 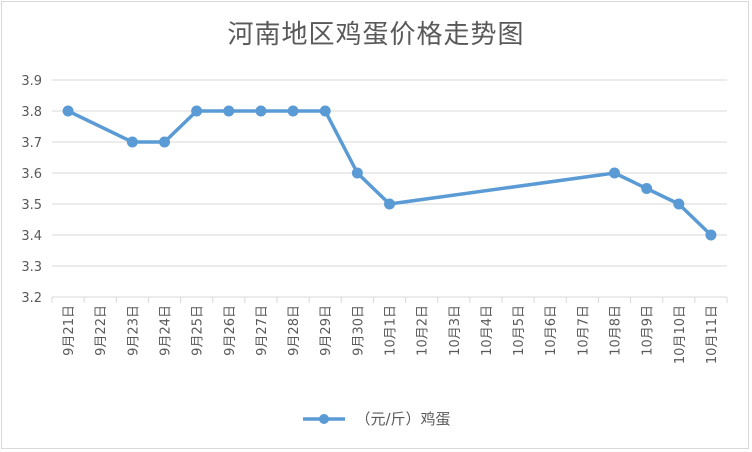 I want to click on y-tick-label: 3.3, so click(x=31, y=267).